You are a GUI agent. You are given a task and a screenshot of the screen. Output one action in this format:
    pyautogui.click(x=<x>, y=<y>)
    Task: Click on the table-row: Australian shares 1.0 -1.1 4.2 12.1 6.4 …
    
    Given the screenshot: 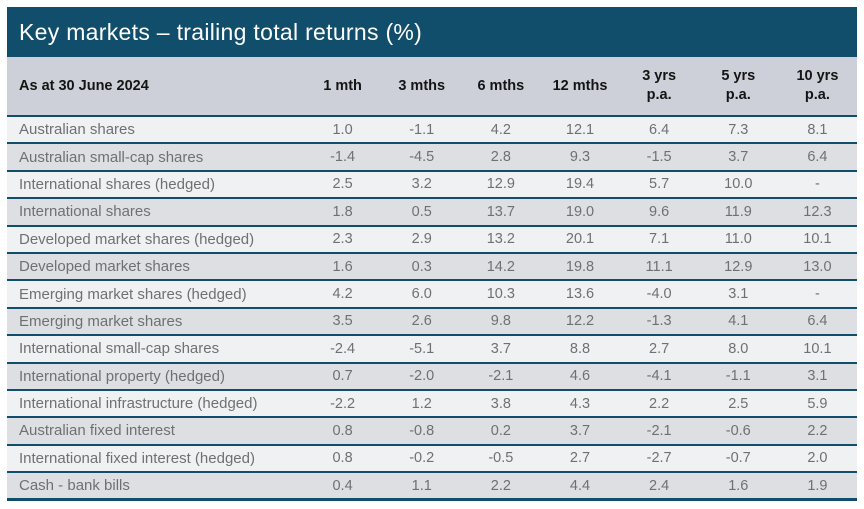 What is the action you would take?
    pyautogui.click(x=432, y=130)
    